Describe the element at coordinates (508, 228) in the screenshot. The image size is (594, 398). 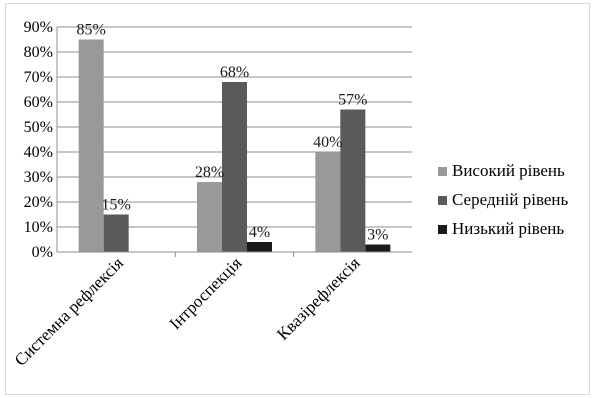
I see `legend-label: Низький рівень` at that location.